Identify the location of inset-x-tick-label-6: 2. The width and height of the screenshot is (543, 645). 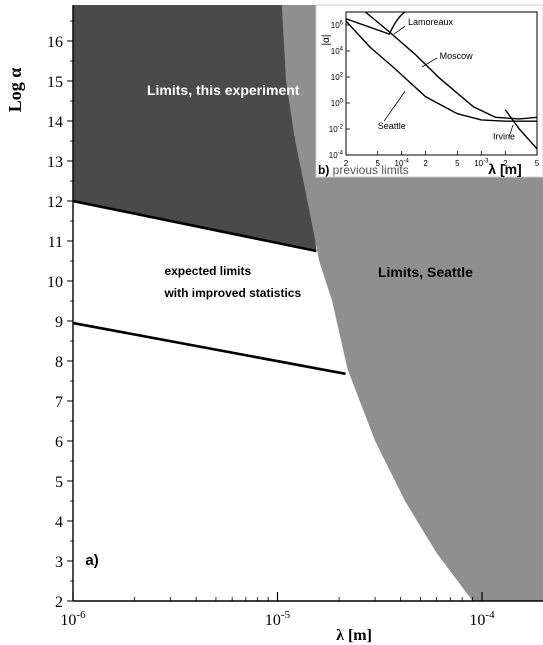
(505, 163).